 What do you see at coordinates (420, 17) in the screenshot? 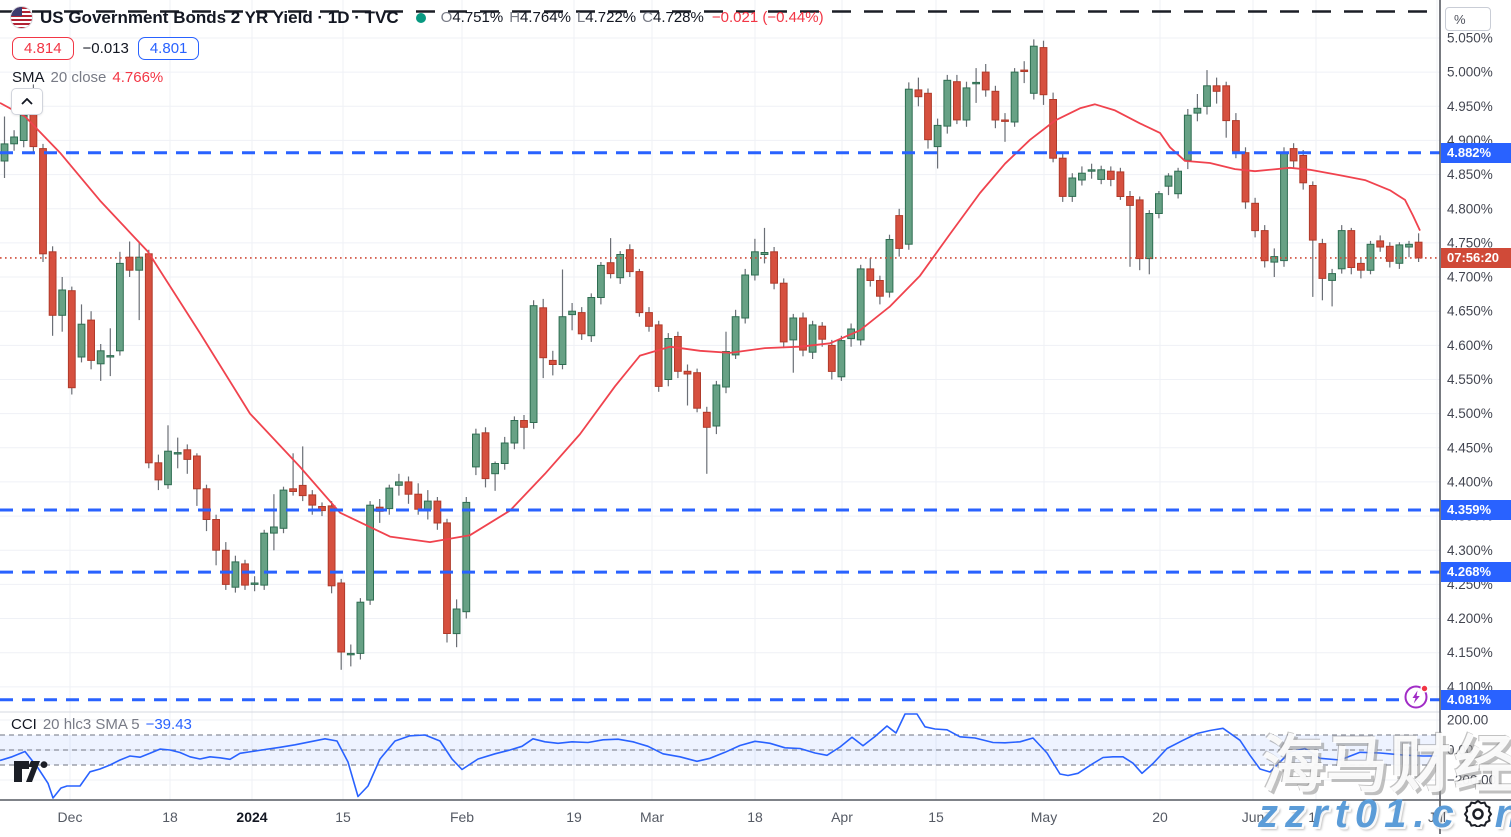
I see `market-status-icon` at bounding box center [420, 17].